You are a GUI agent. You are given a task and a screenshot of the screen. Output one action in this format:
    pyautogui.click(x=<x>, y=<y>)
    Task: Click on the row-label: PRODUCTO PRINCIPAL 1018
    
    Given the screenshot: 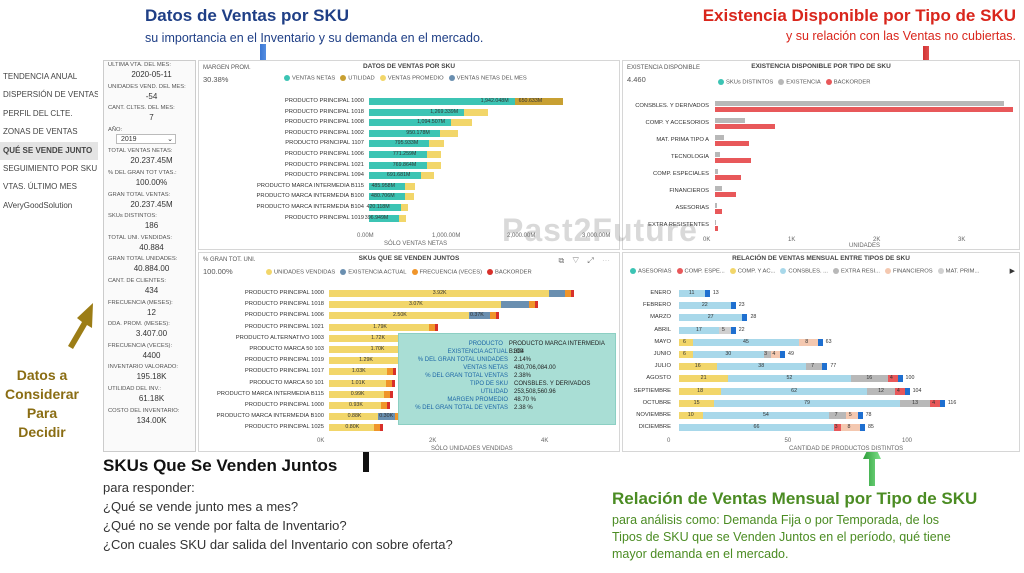 What is the action you would take?
    pyautogui.click(x=284, y=304)
    